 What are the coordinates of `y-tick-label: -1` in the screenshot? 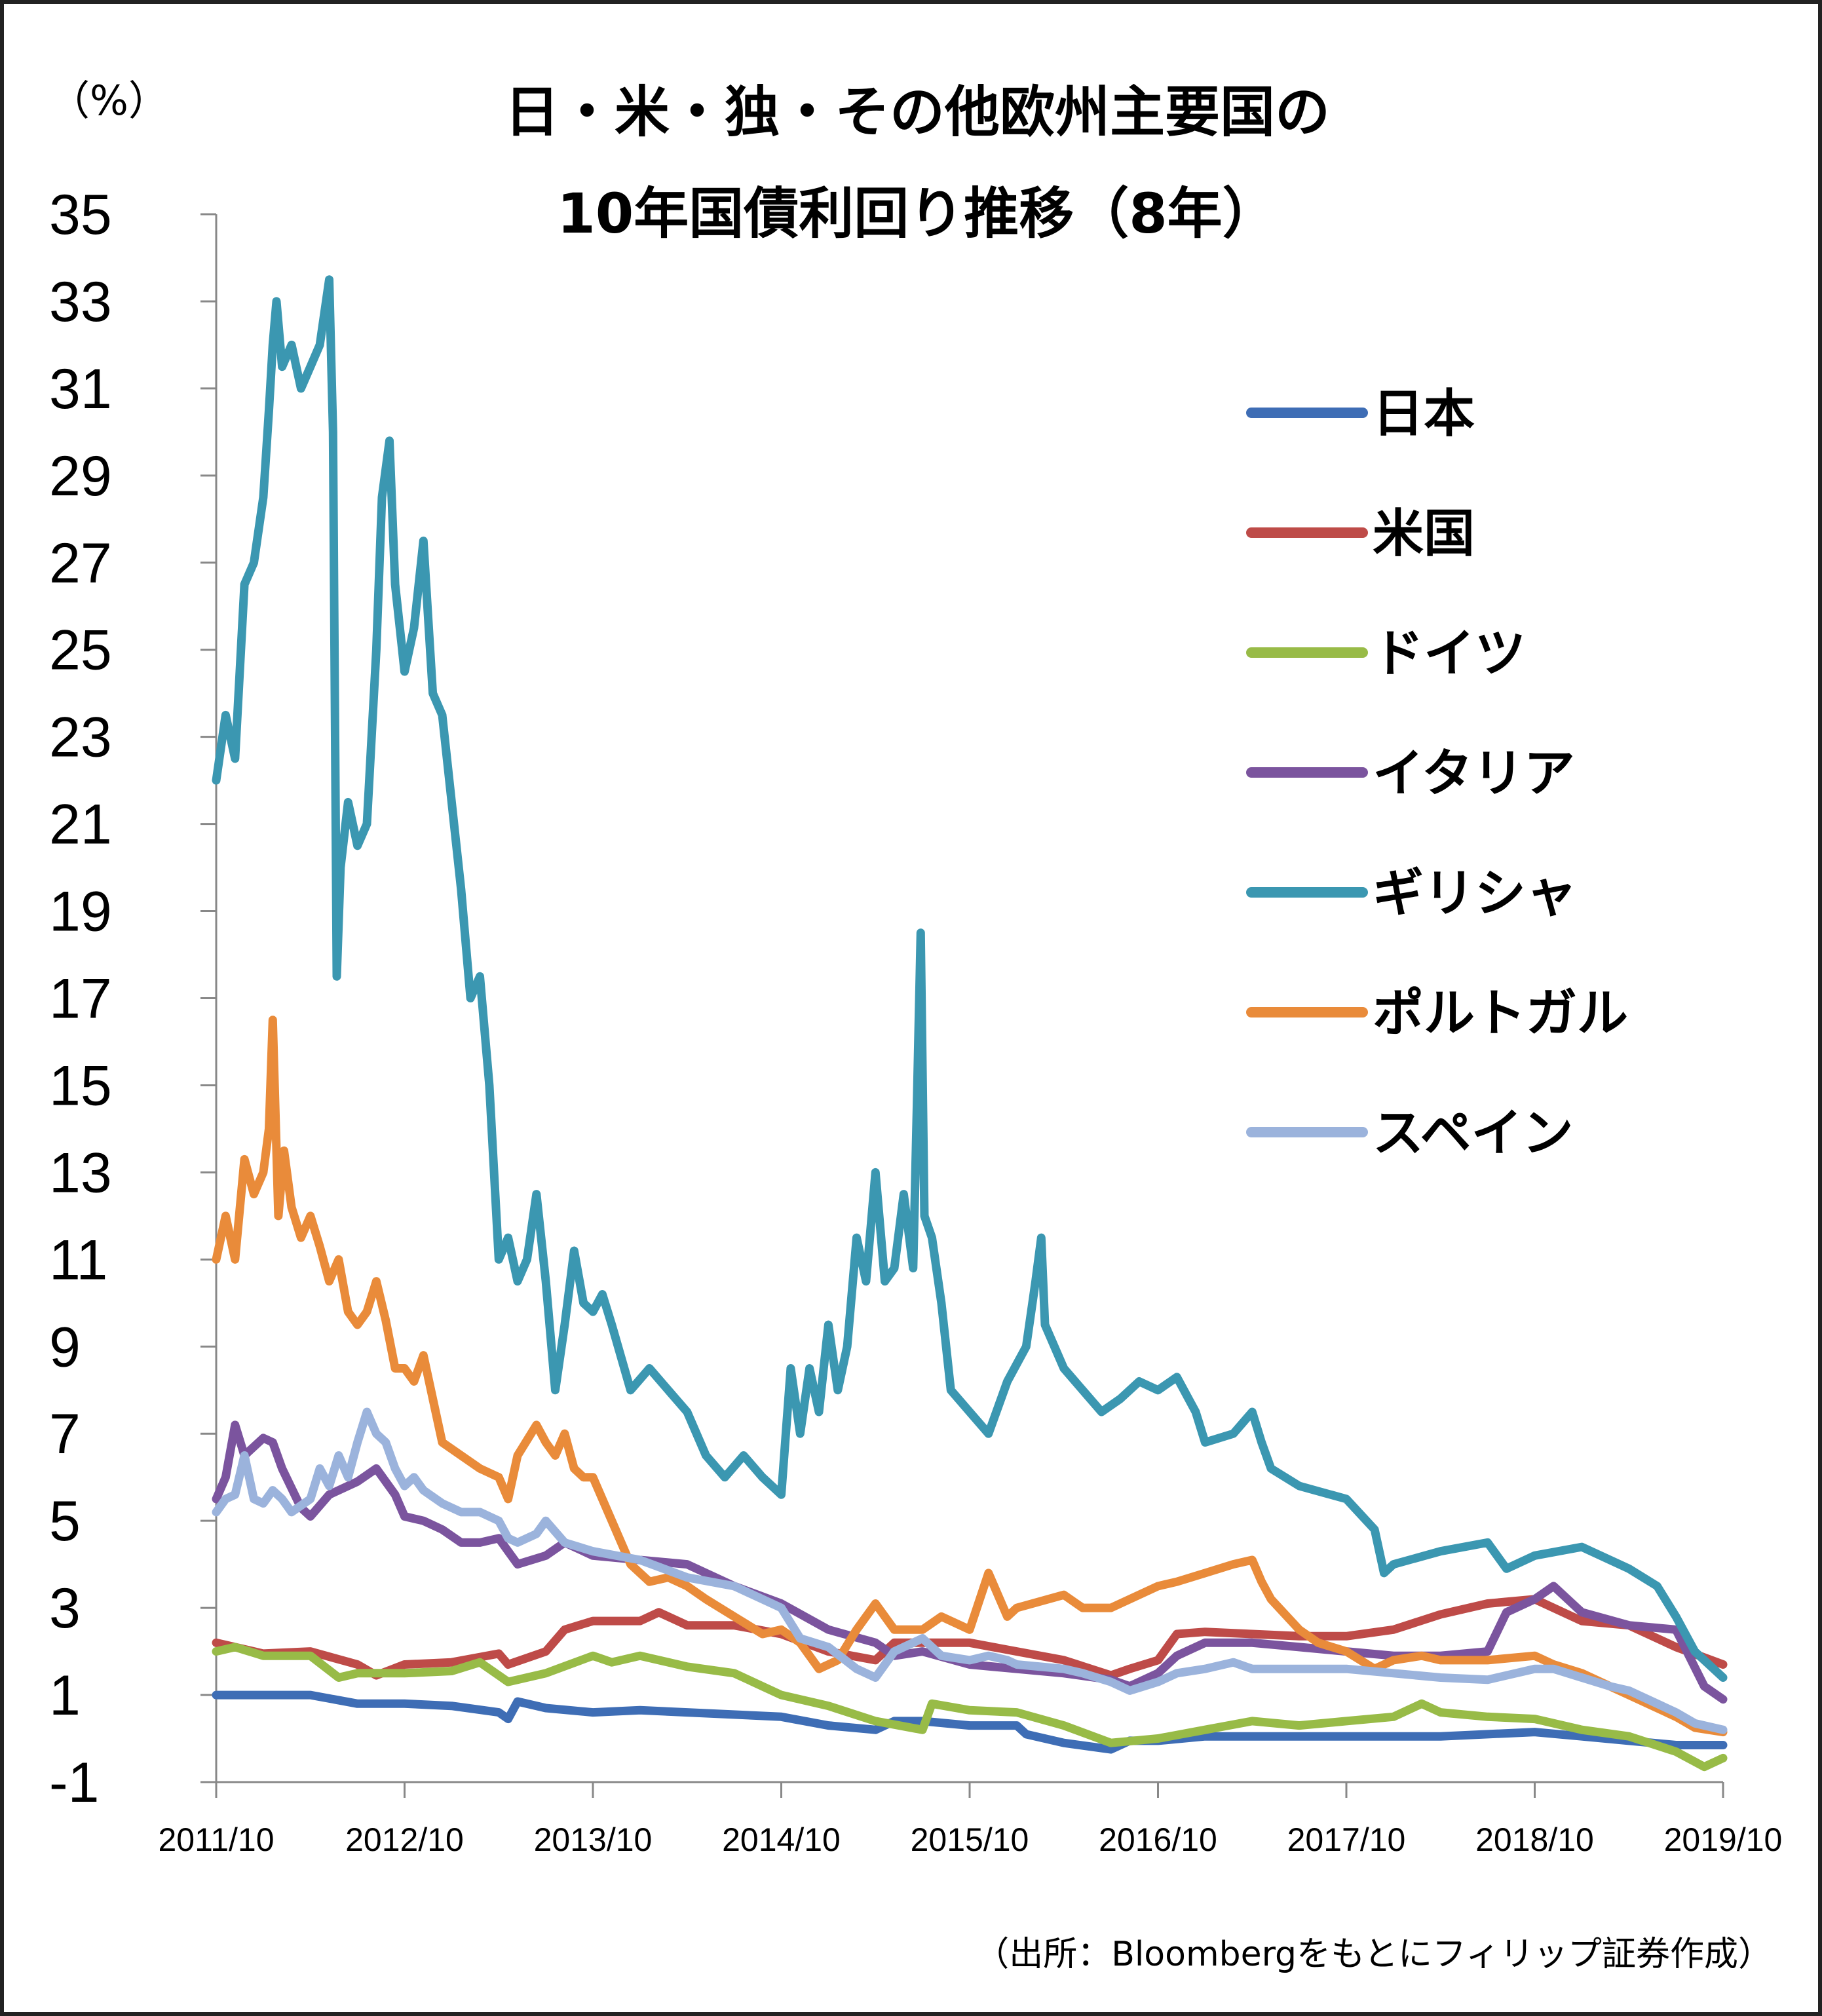 It's located at (74, 1782).